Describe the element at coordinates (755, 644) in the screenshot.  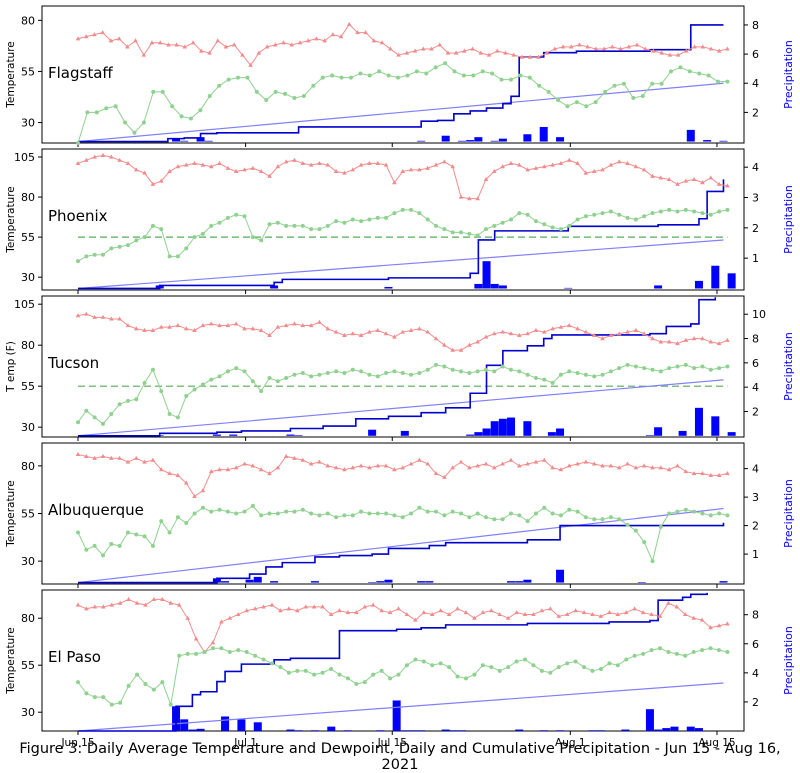
I see `y2-tick-label: 6` at that location.